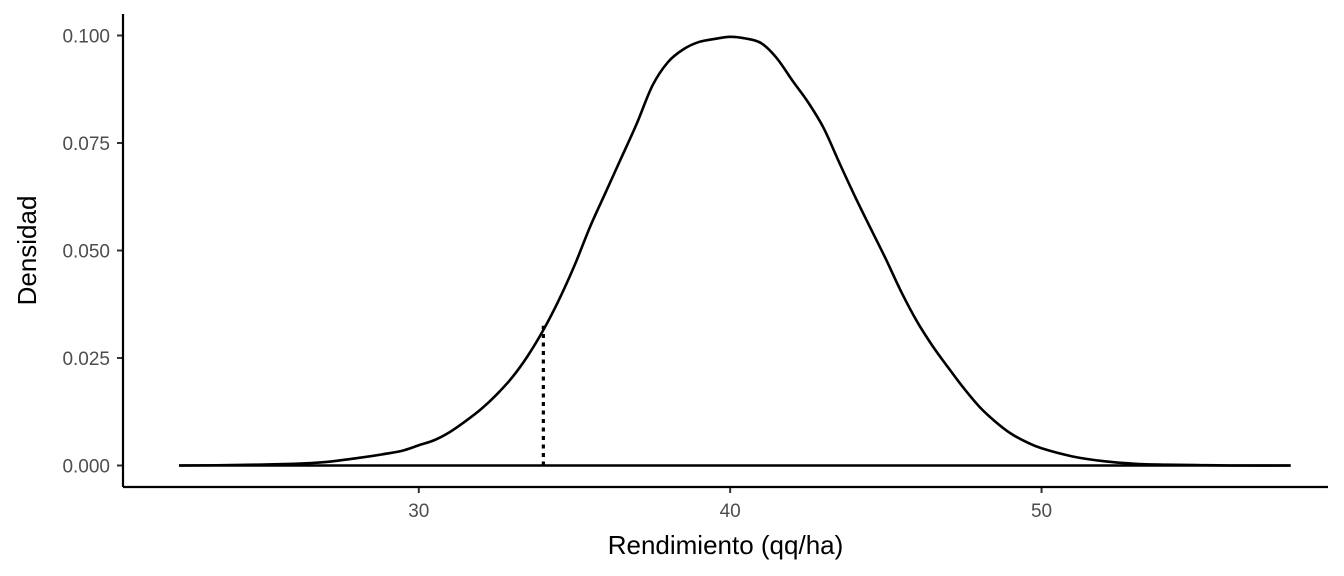 The width and height of the screenshot is (1344, 576). What do you see at coordinates (86, 144) in the screenshot?
I see `y-tick-label: 0.075` at bounding box center [86, 144].